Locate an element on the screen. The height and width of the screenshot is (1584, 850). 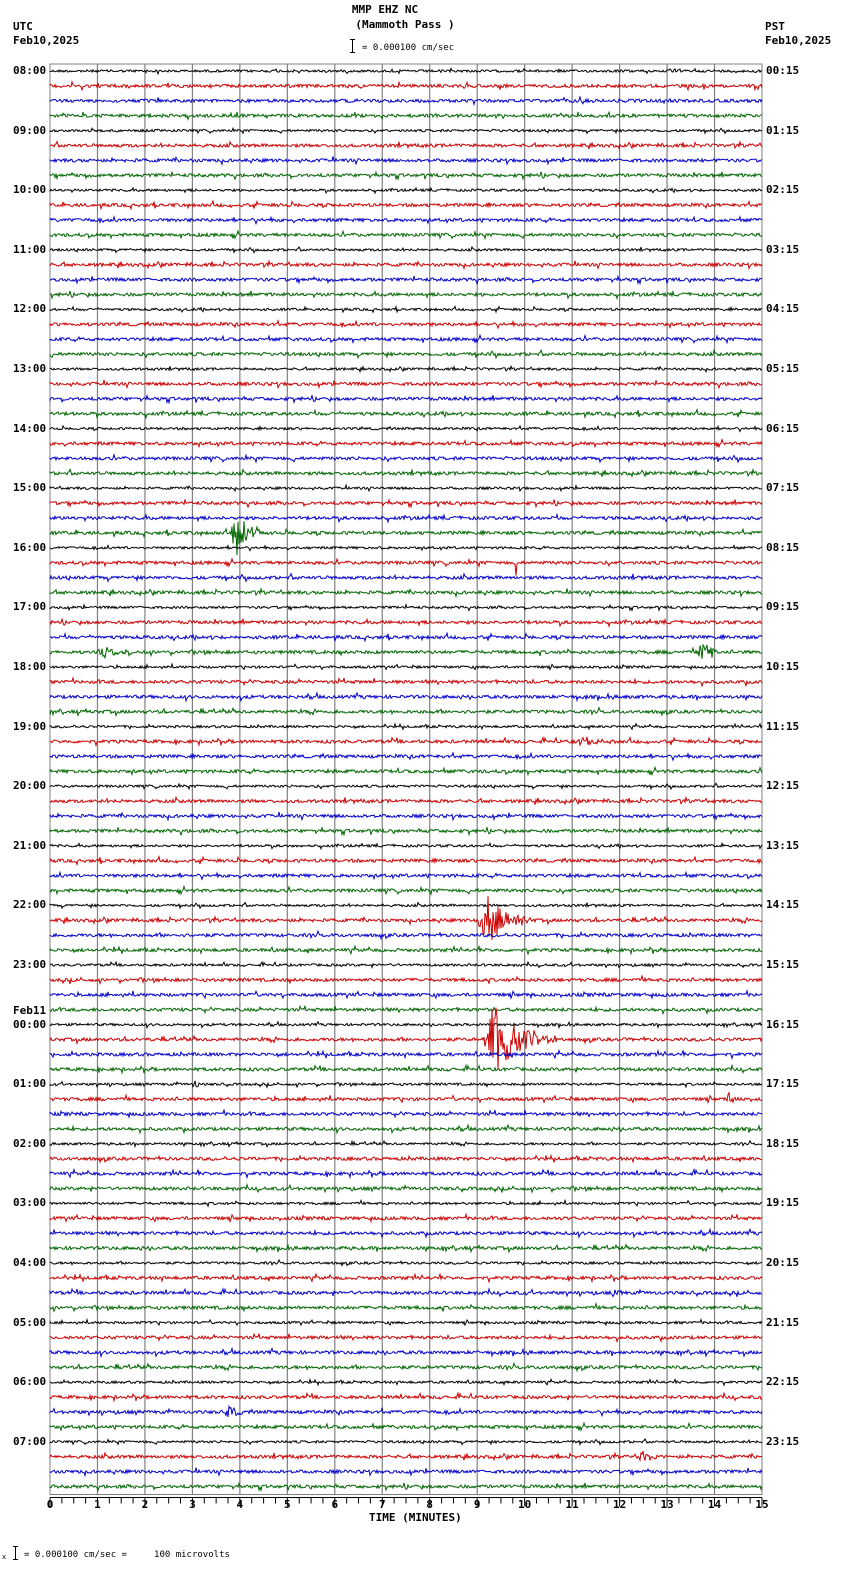
utc-hour-label: 17:00 is located at coordinates (30, 607).